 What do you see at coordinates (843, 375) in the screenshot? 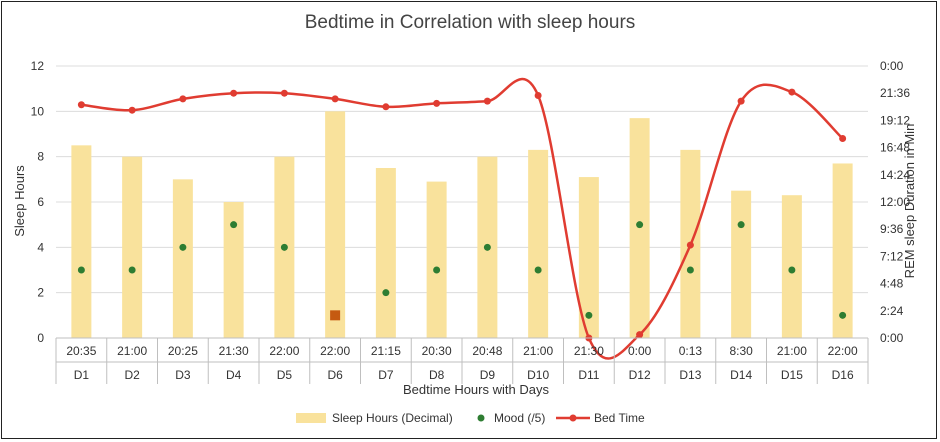
I see `x-tick-label-day: D16` at bounding box center [843, 375].